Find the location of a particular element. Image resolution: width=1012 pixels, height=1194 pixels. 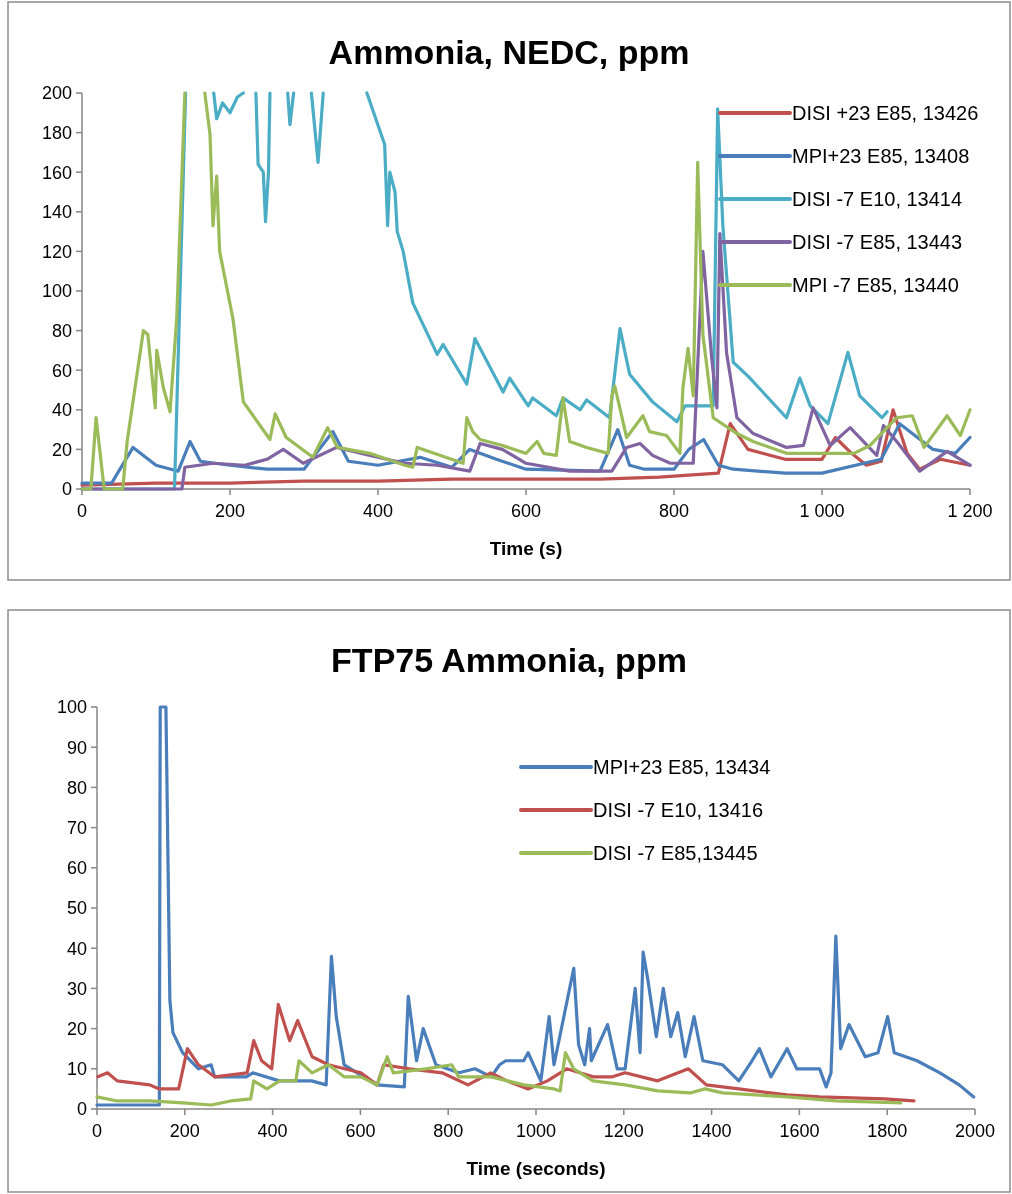

x-axis-title: Time (seconds) is located at coordinates (536, 1168).